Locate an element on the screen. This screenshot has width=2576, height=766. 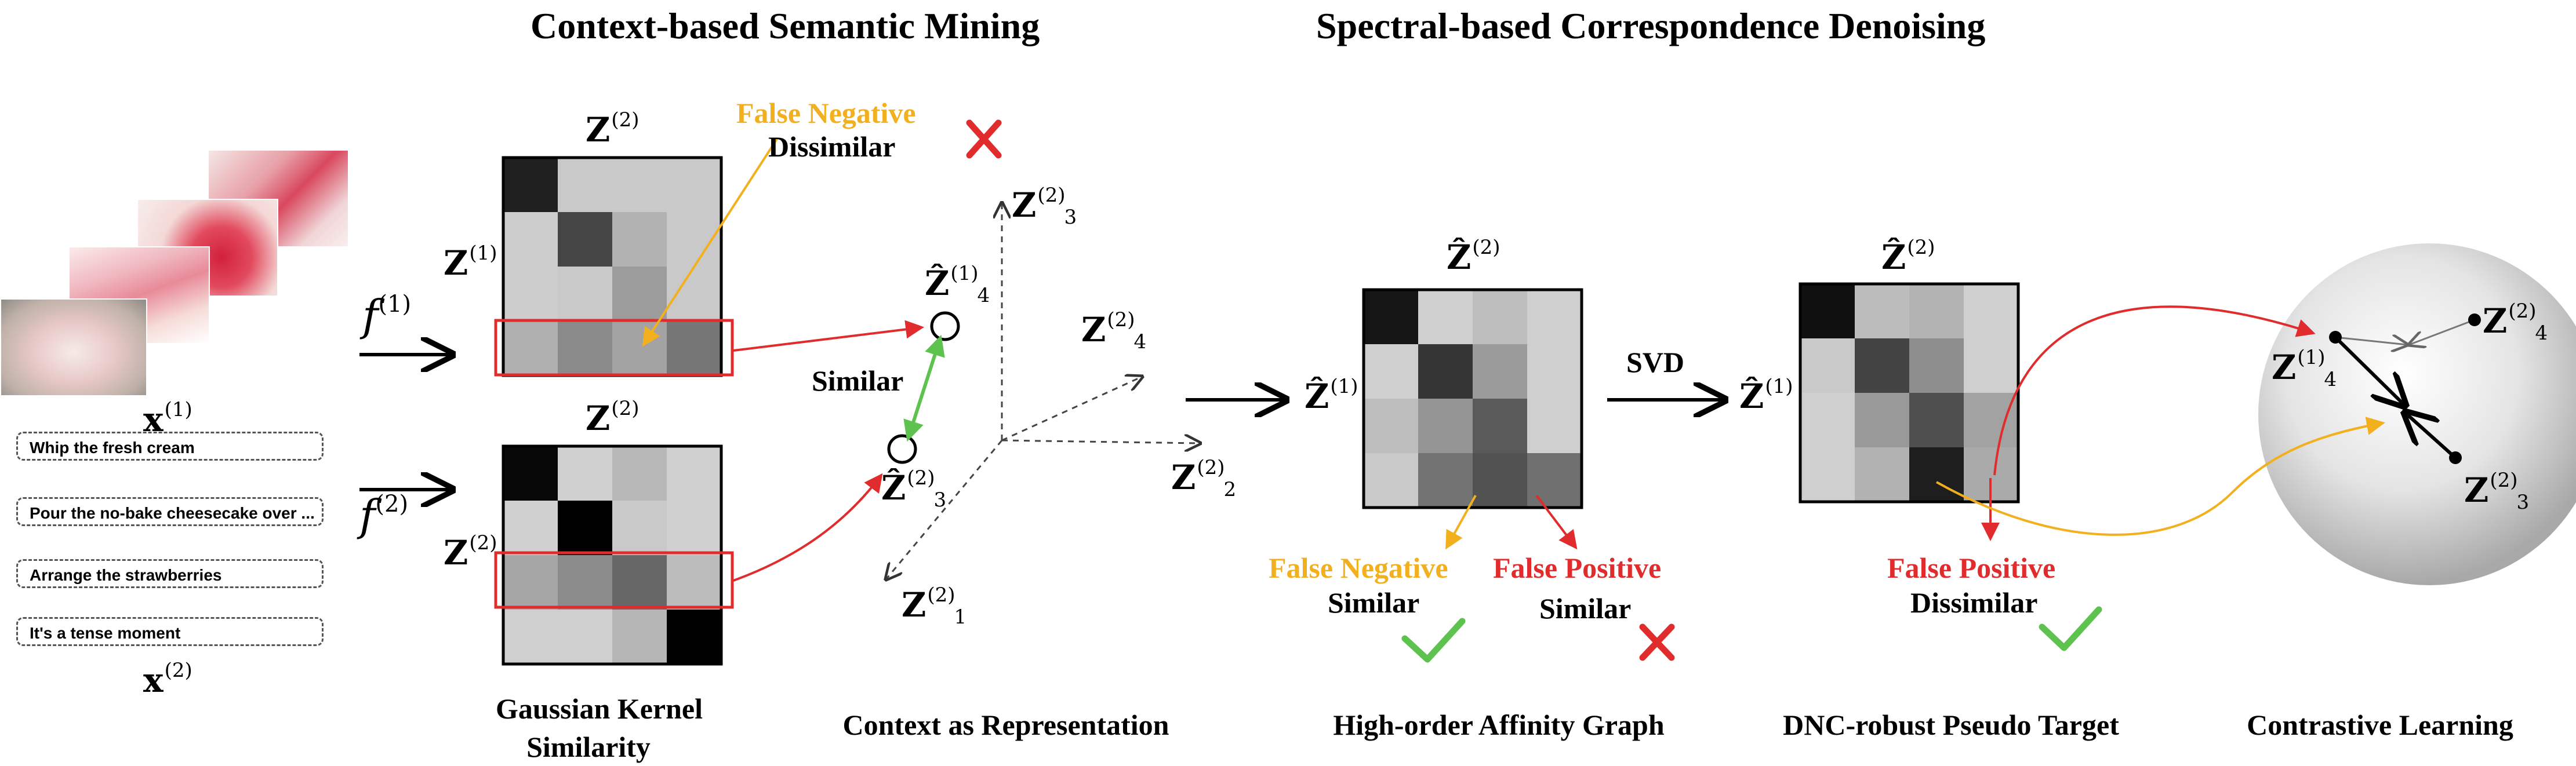
matrix1-col-label: Z(2) is located at coordinates (613, 128).